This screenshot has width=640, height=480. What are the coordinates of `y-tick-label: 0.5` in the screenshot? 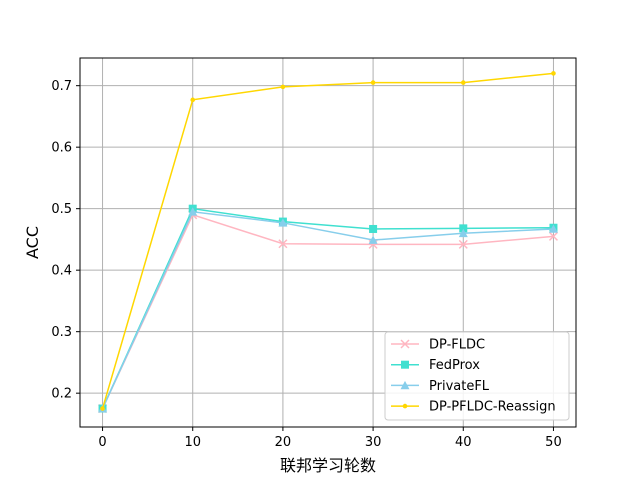 It's located at (61, 209).